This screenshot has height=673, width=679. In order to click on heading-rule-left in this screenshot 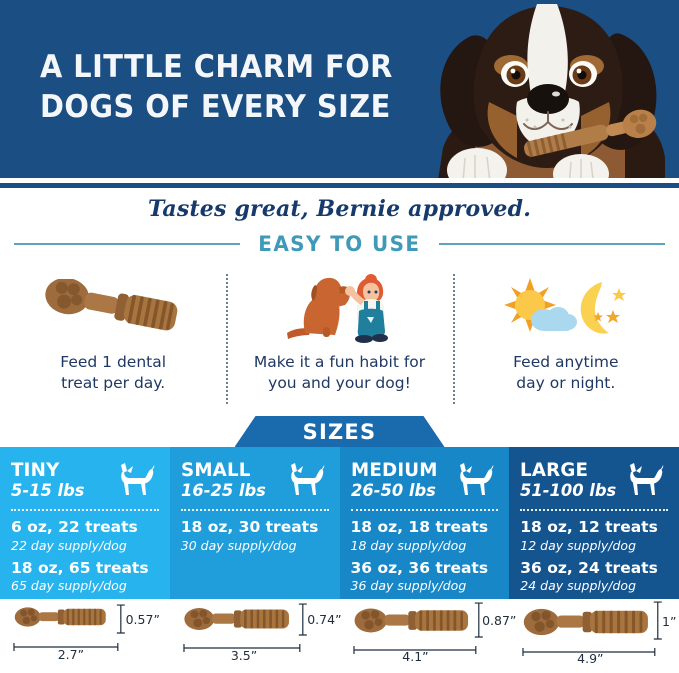, I will do `click(127, 244)`.